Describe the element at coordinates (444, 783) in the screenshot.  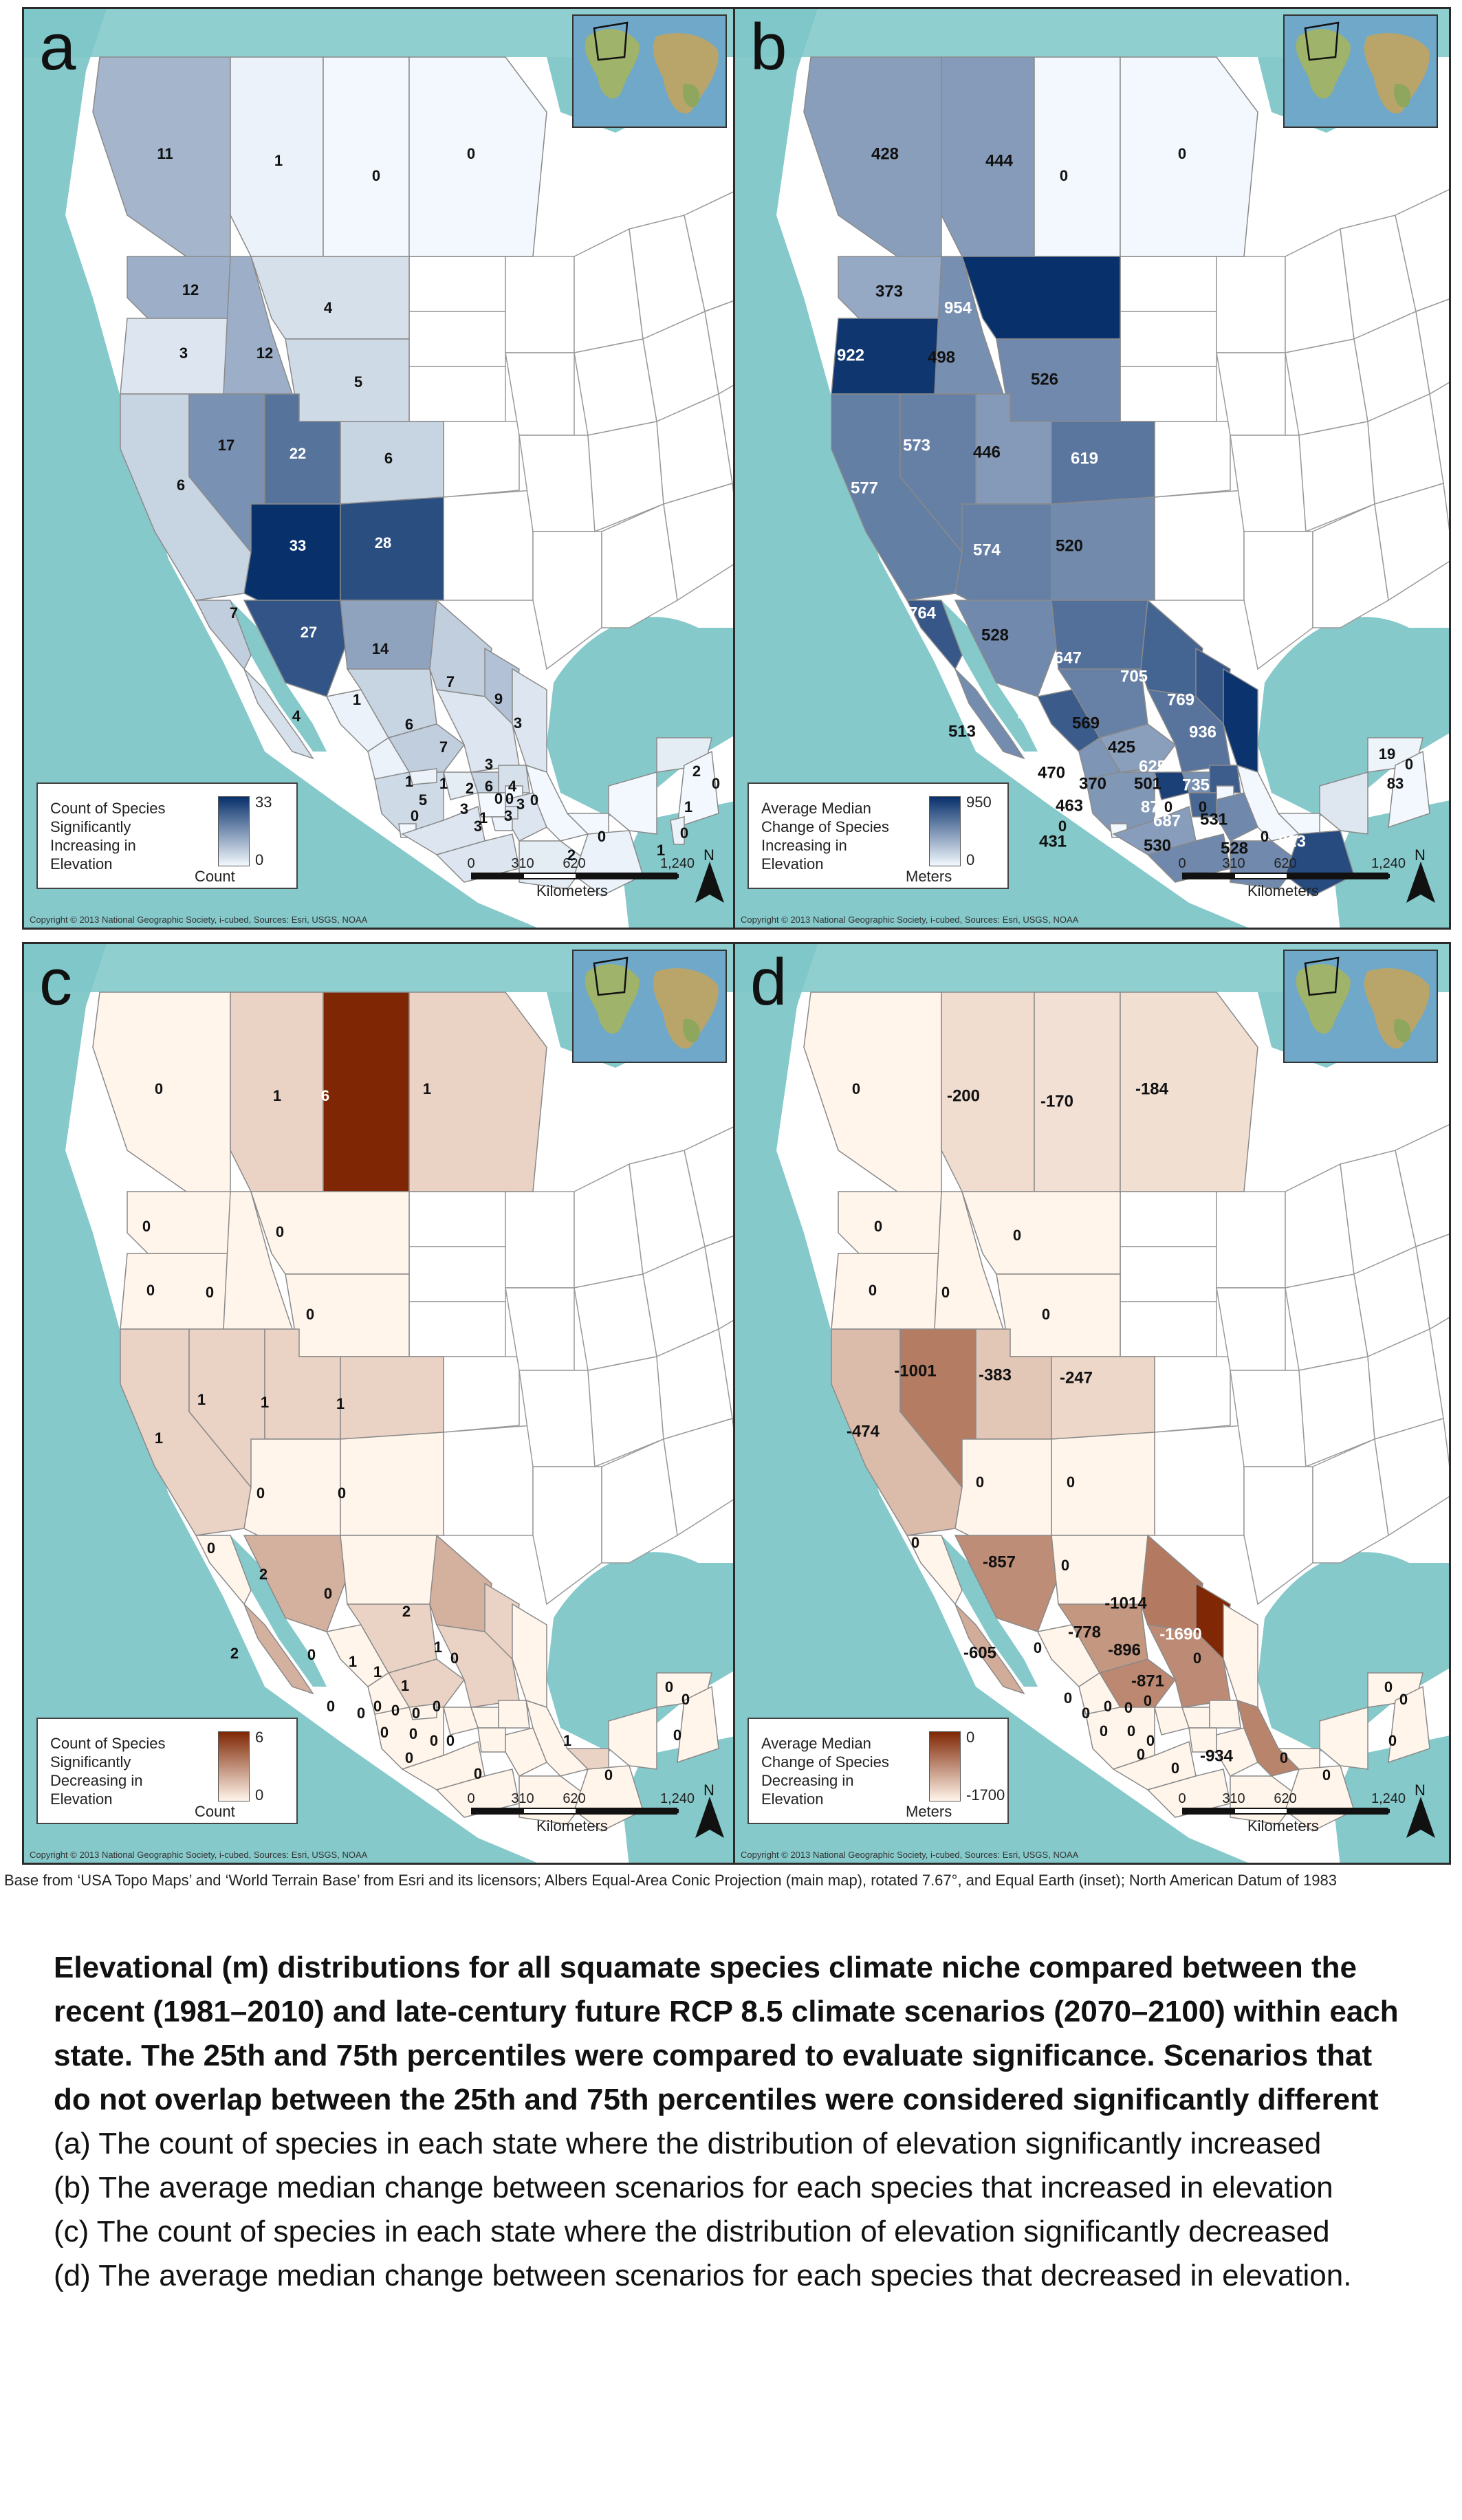
I see `value-label-aguascalientes: 1` at that location.